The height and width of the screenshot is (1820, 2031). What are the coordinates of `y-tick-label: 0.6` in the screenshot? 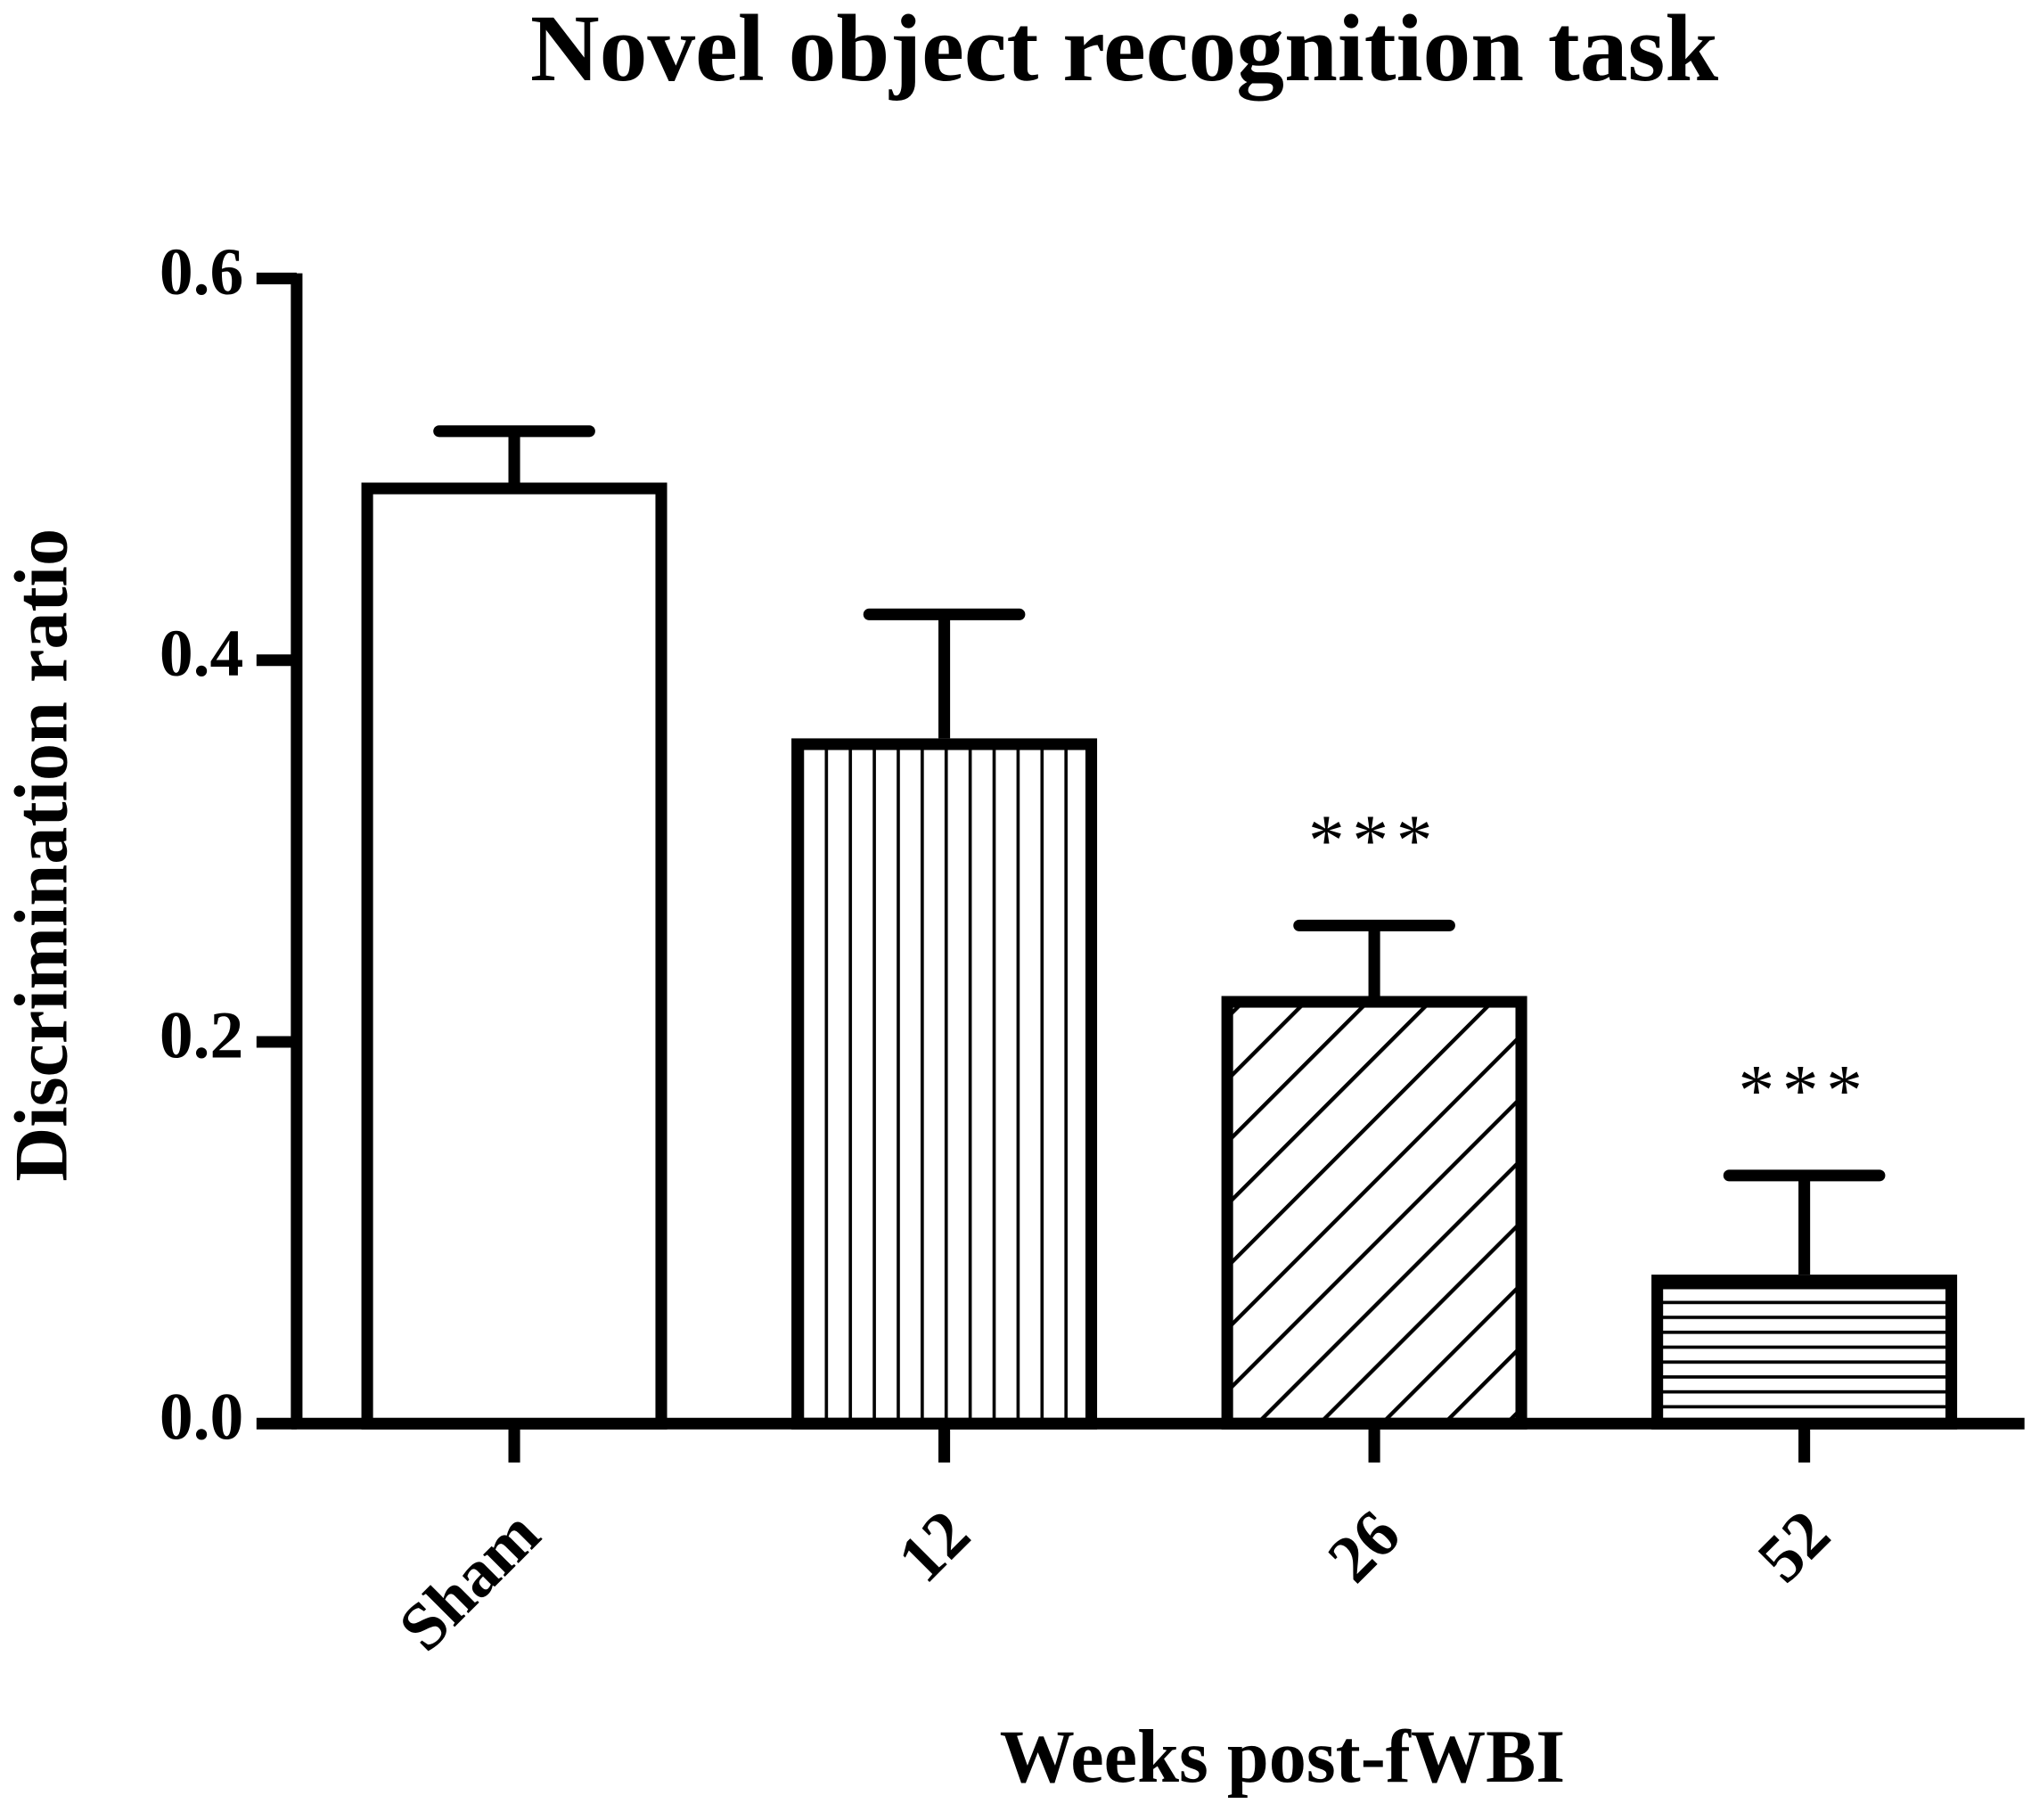 It's located at (201, 272).